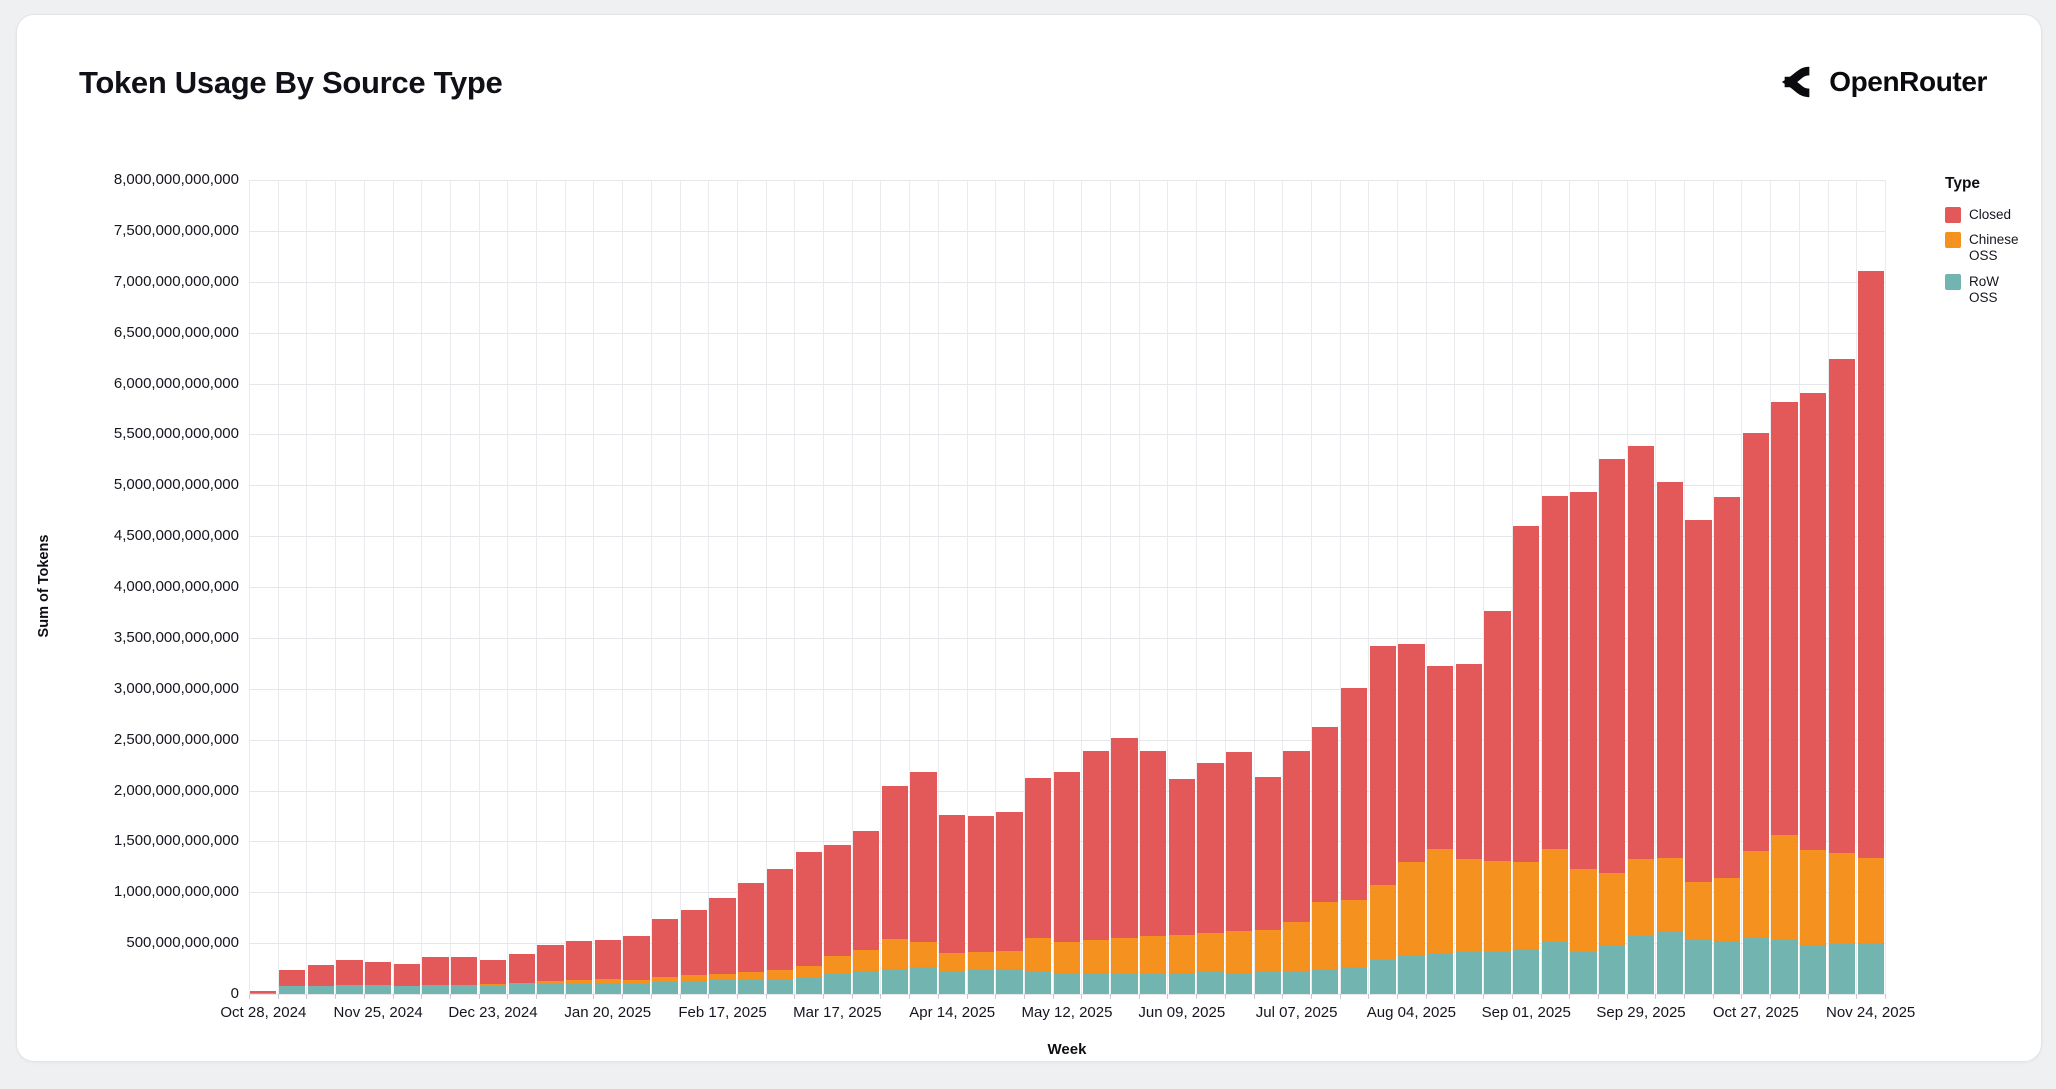 This screenshot has height=1089, width=2056. I want to click on bar-mar-31-2025, so click(895, 890).